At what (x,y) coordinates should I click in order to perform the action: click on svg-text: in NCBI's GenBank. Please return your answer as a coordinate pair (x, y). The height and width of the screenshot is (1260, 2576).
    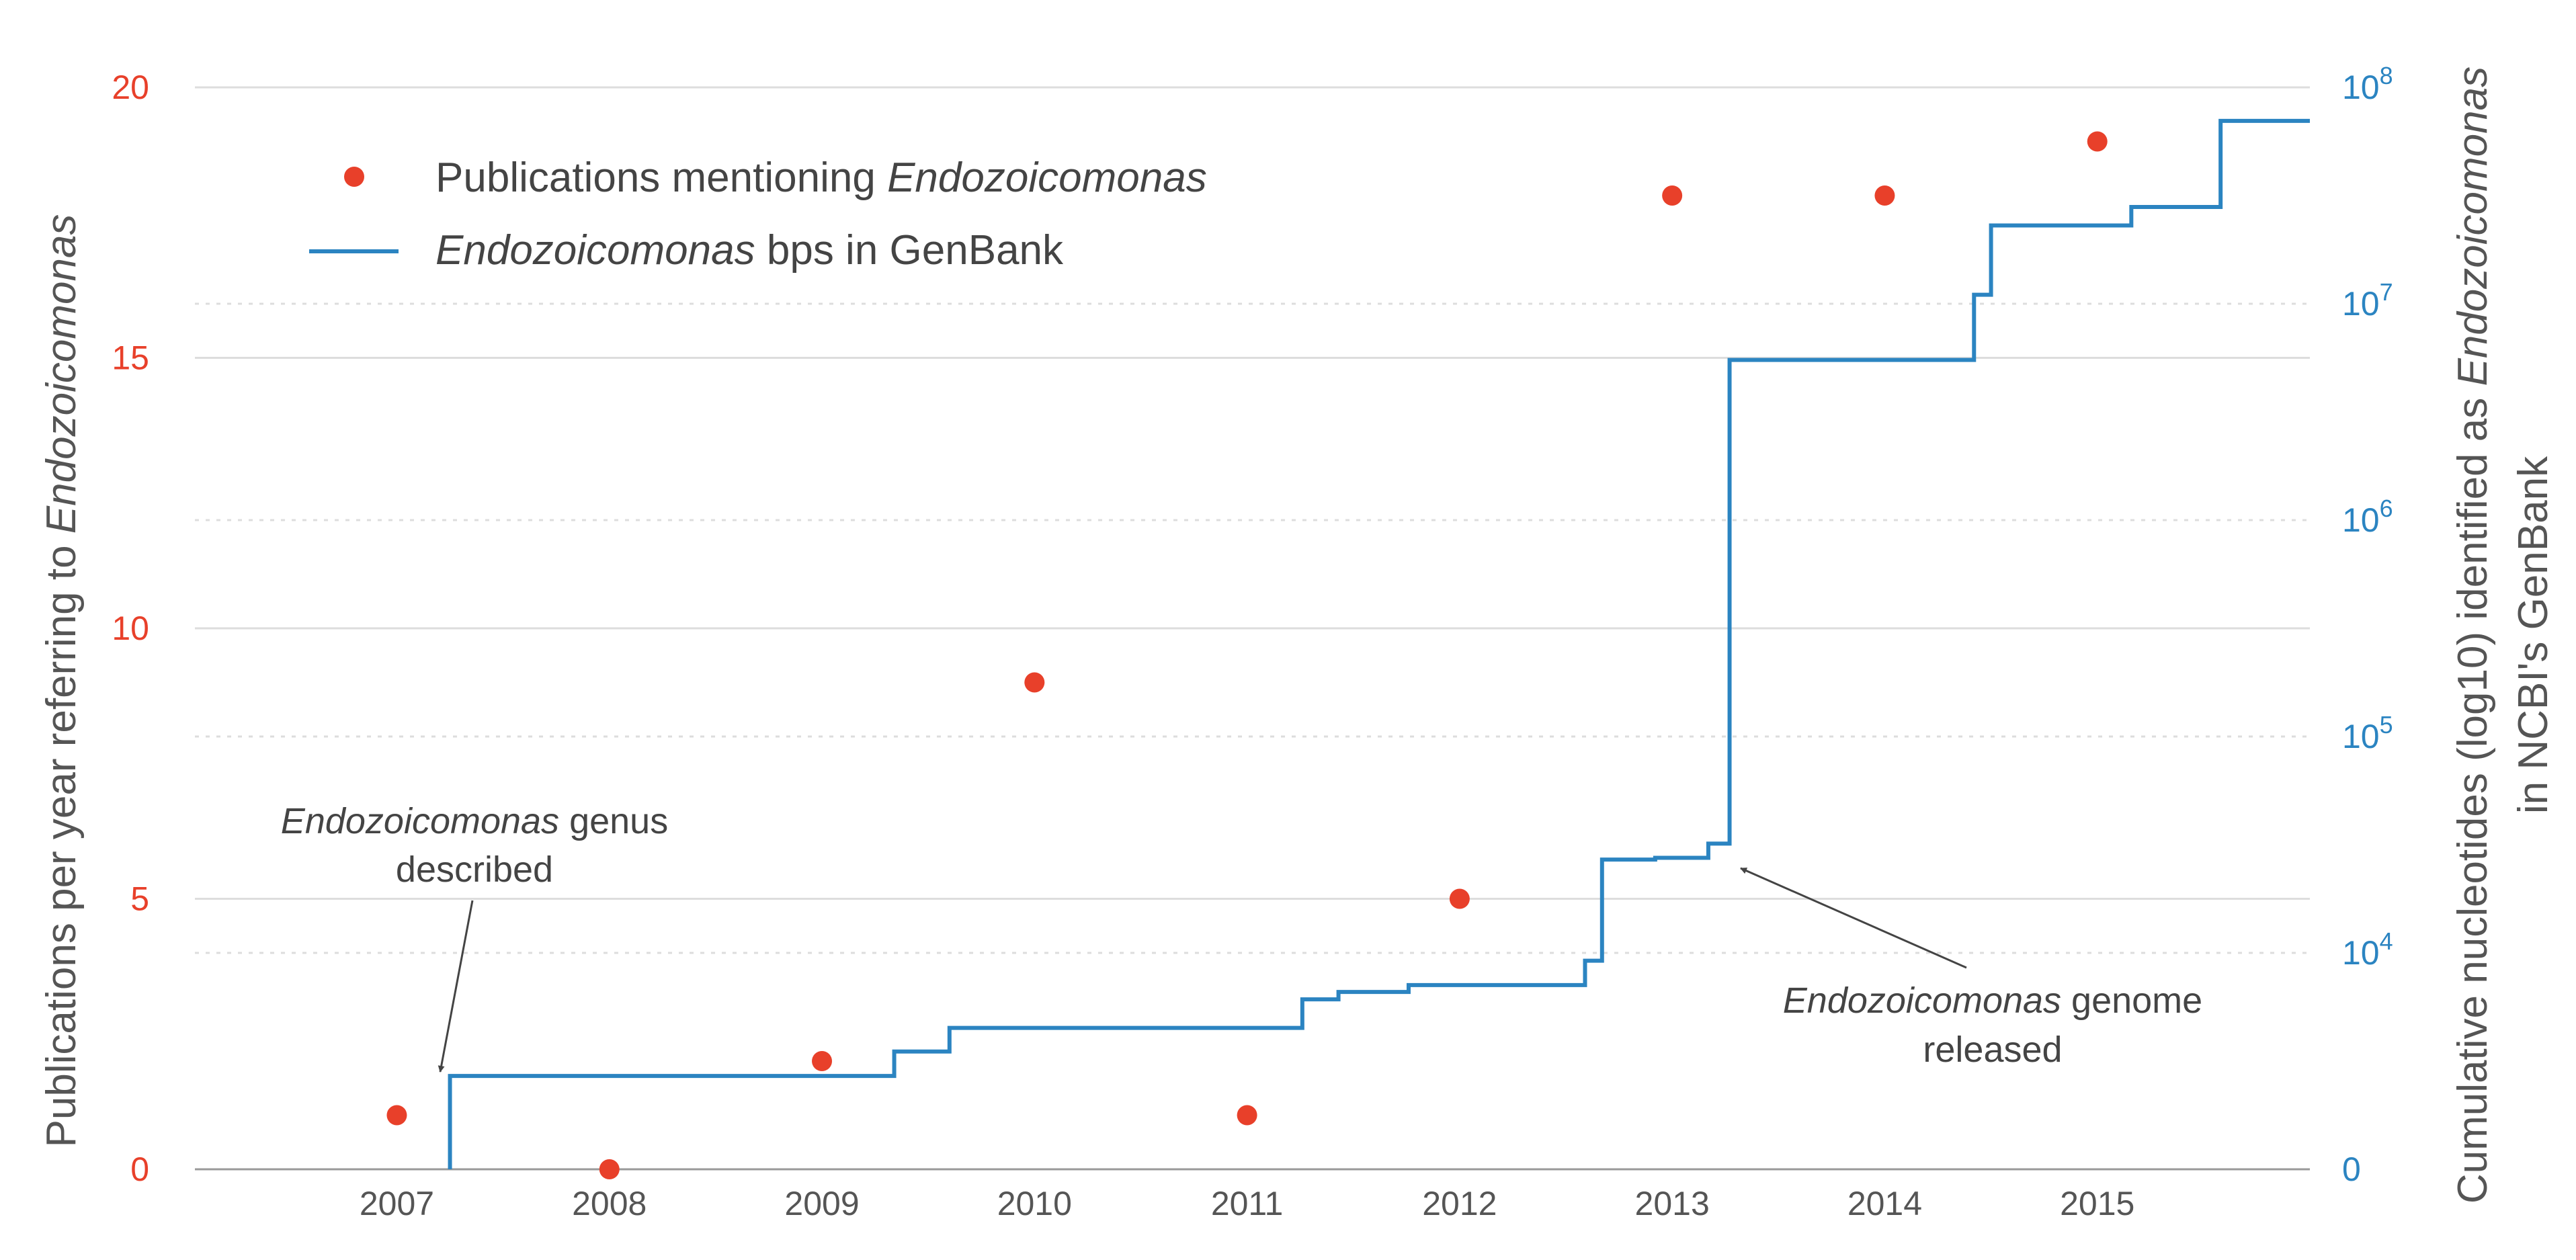
    Looking at the image, I should click on (2533, 635).